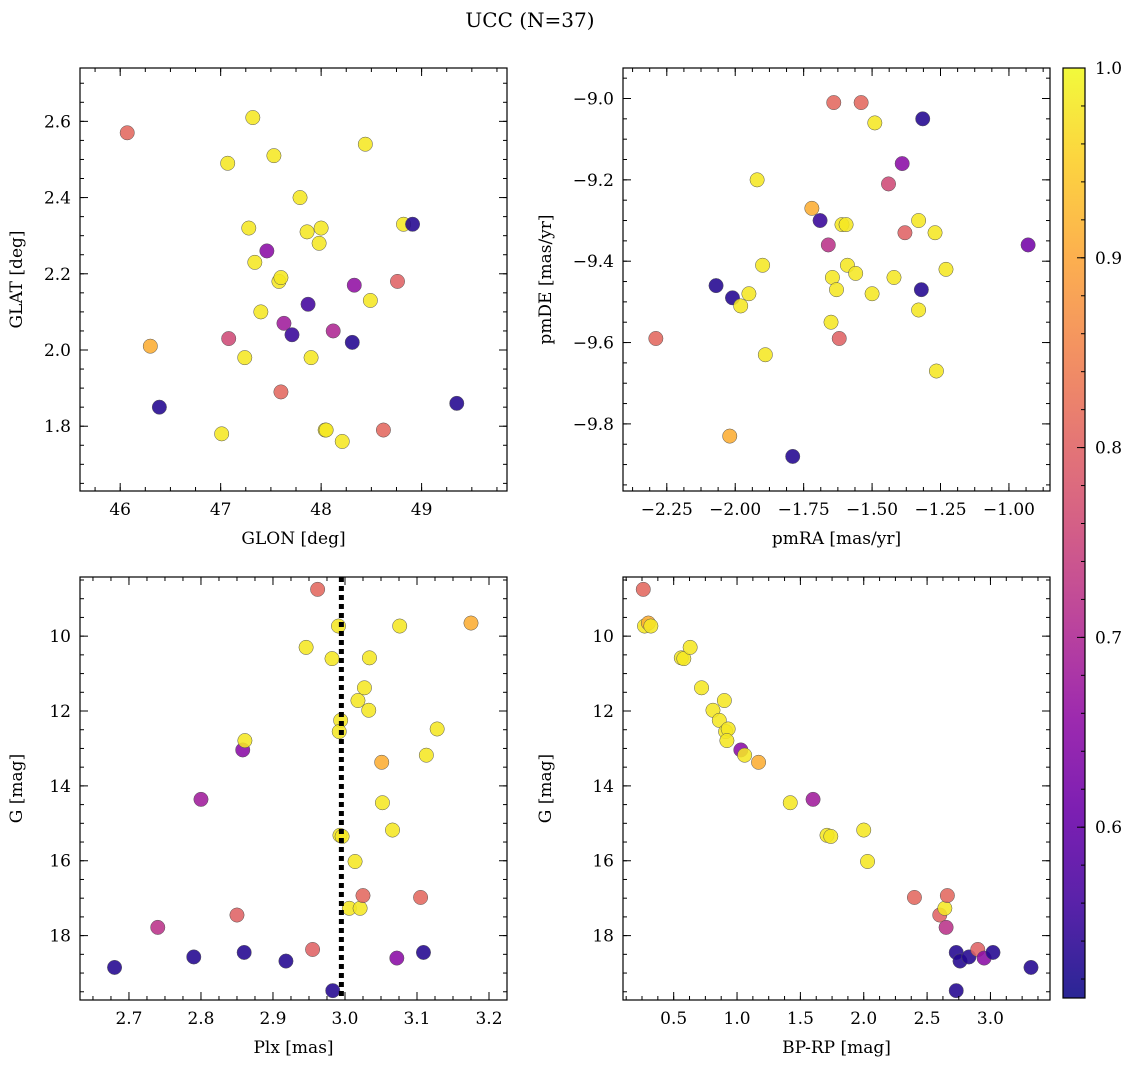 The image size is (1136, 1067). Describe the element at coordinates (593, 344) in the screenshot. I see `y-tick-label: −9.6` at that location.